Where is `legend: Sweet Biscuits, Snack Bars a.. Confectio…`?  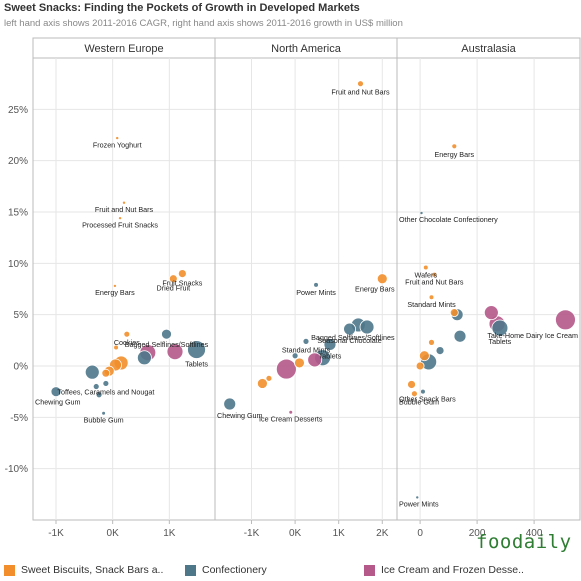
legend: Sweet Biscuits, Snack Bars a.. Confectio… is located at coordinates (290, 570).